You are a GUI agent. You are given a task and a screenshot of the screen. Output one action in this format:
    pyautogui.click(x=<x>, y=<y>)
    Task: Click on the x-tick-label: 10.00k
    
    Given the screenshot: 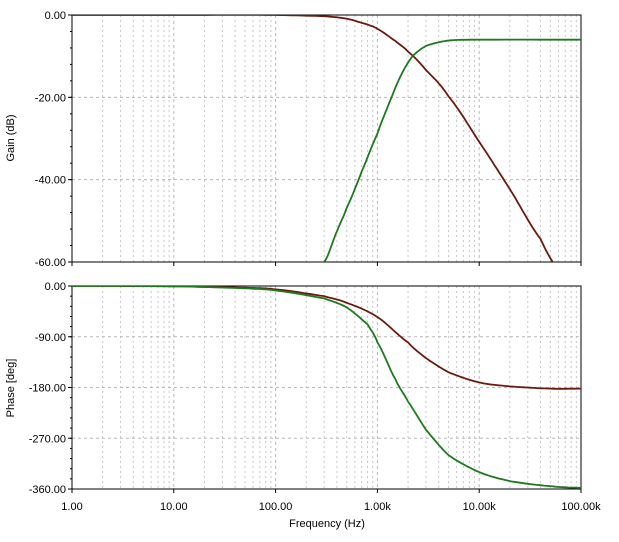 What is the action you would take?
    pyautogui.click(x=480, y=507)
    